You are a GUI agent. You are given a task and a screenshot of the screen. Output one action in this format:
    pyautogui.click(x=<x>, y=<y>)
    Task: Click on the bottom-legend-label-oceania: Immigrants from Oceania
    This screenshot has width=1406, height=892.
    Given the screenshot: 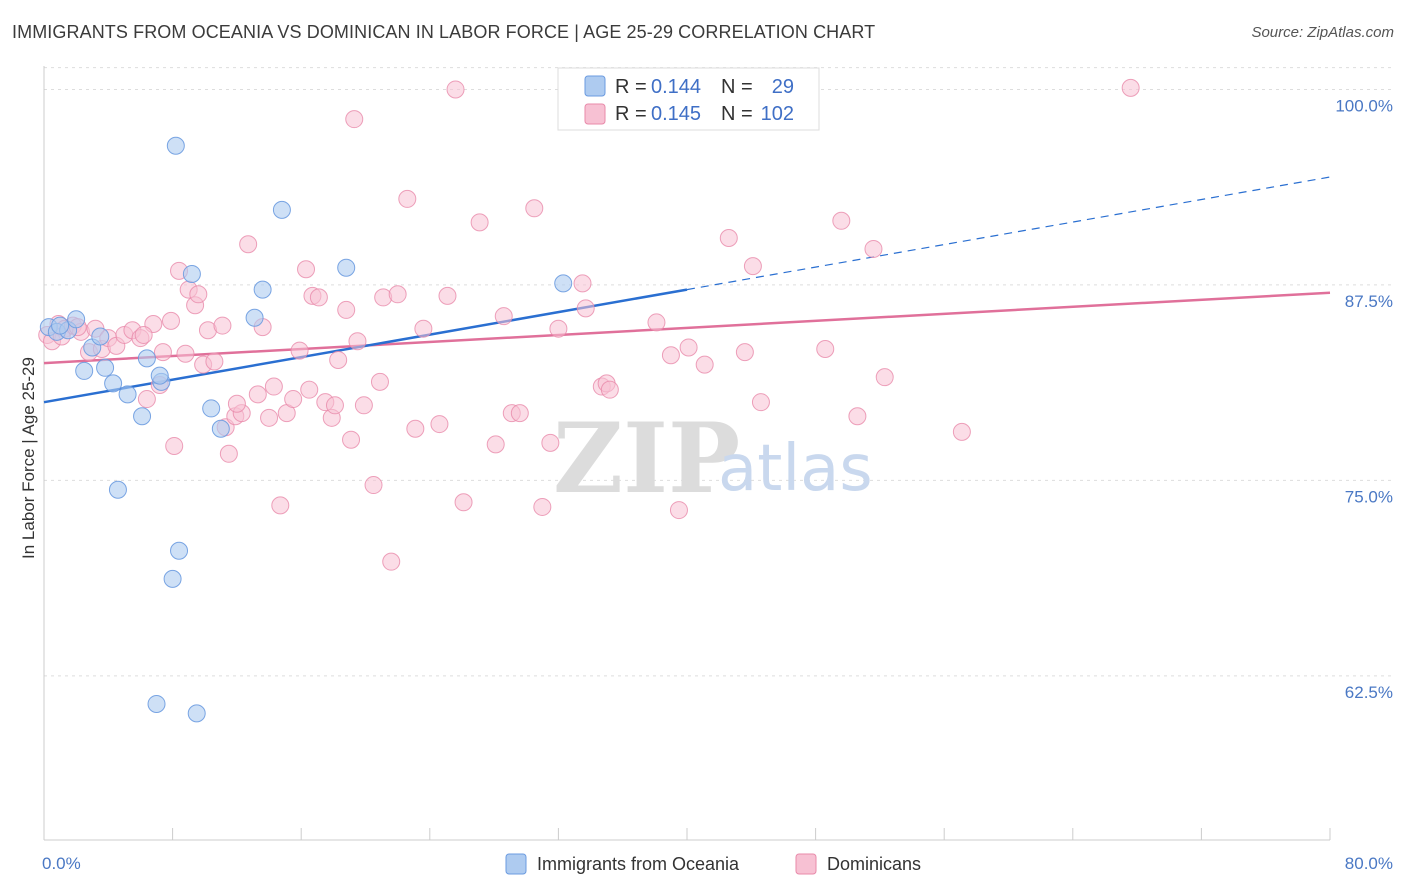 What is the action you would take?
    pyautogui.click(x=638, y=864)
    